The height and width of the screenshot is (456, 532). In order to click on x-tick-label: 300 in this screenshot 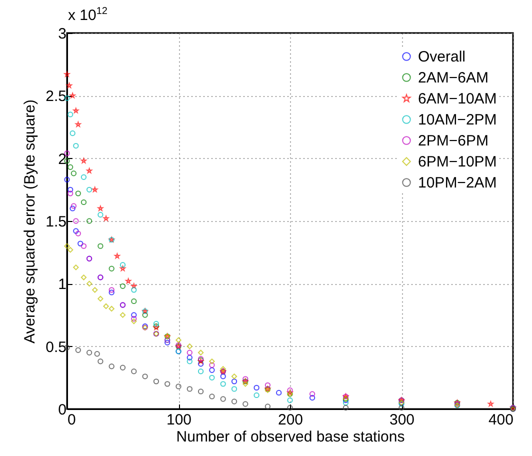, I will do `click(402, 420)`.